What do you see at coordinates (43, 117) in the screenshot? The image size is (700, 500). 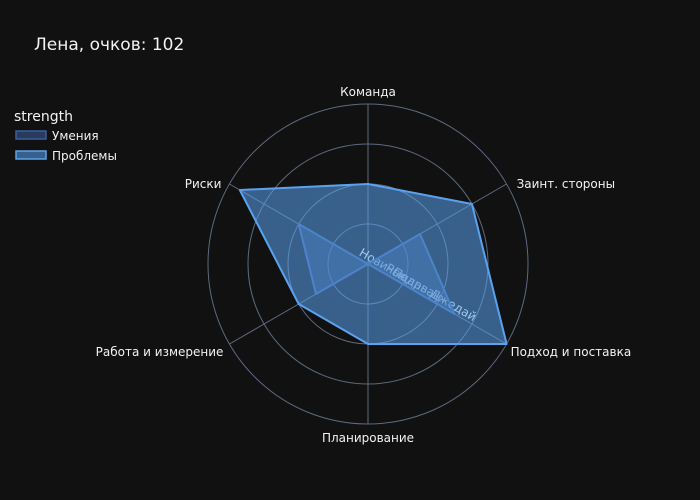 I see `legend-title: strength` at bounding box center [43, 117].